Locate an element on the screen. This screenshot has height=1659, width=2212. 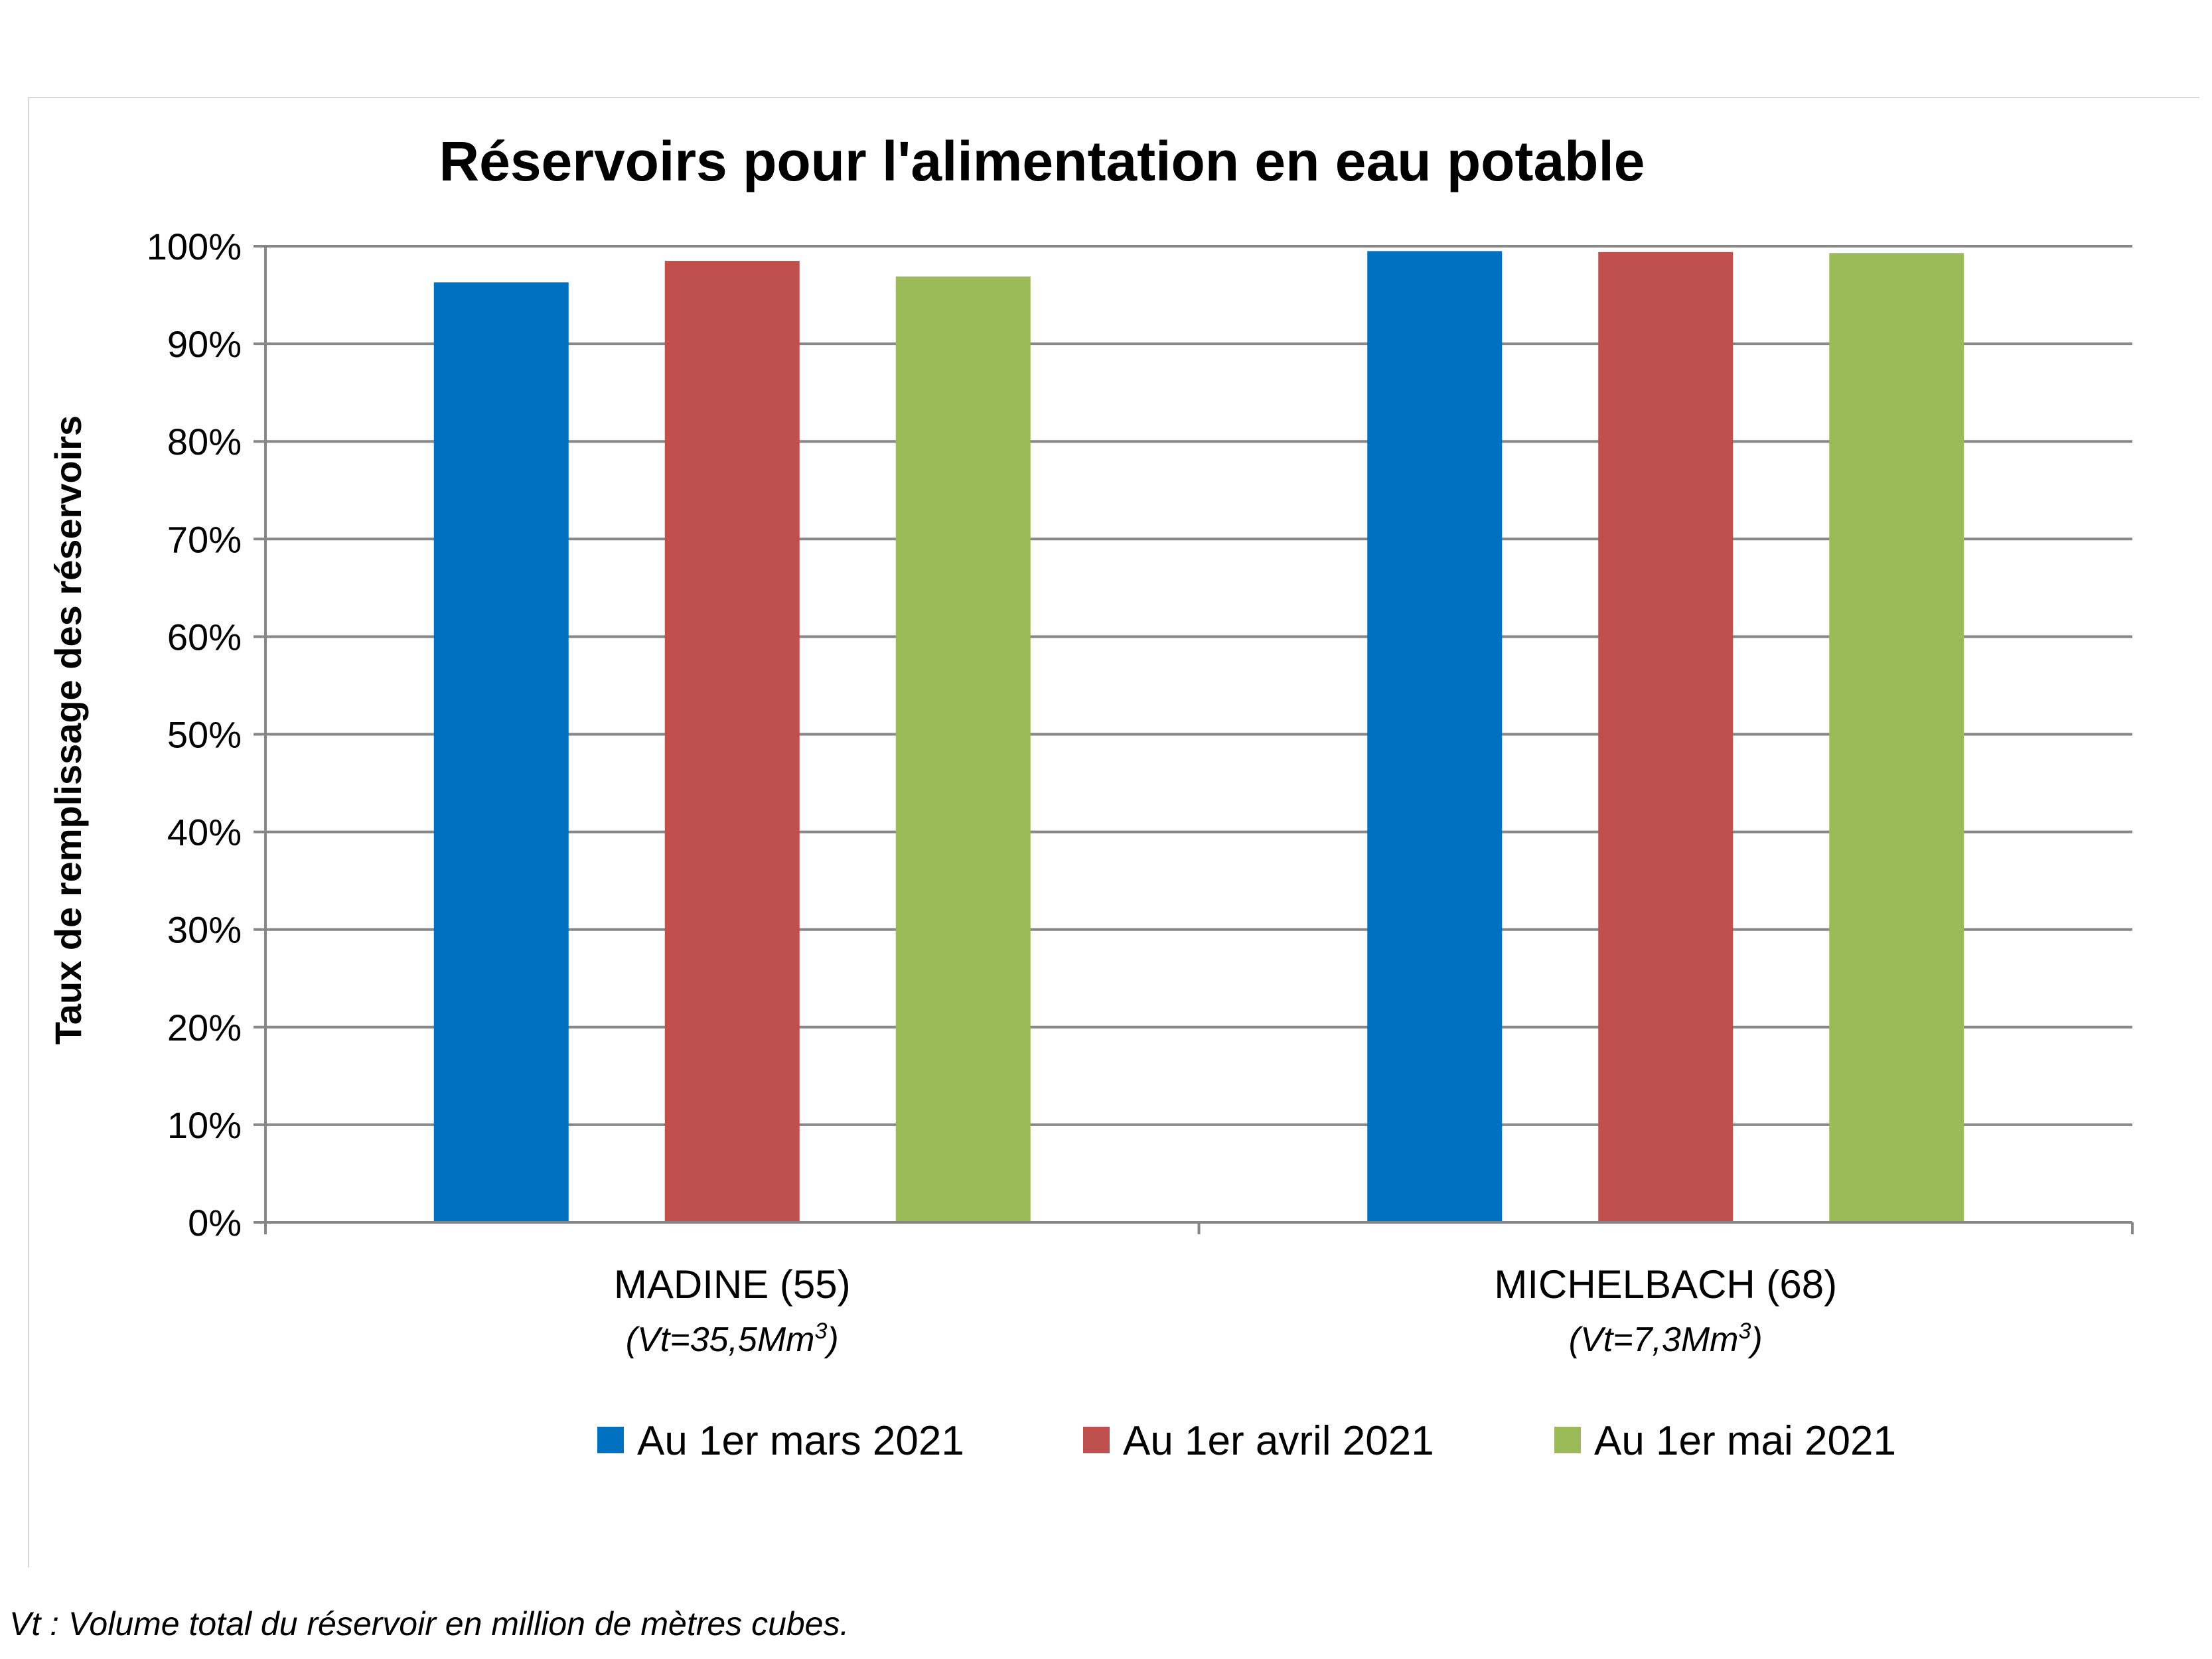
y-tick-label: 20% is located at coordinates (205, 1027).